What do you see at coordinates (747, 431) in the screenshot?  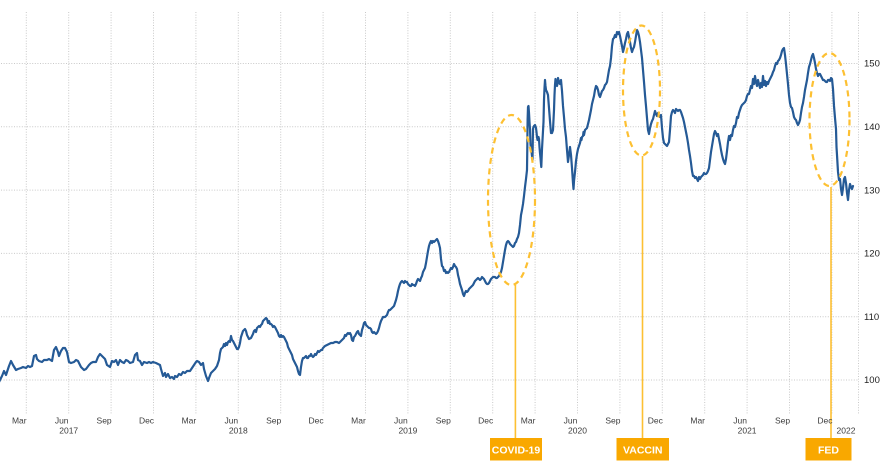 I see `svg-text: 2021` at bounding box center [747, 431].